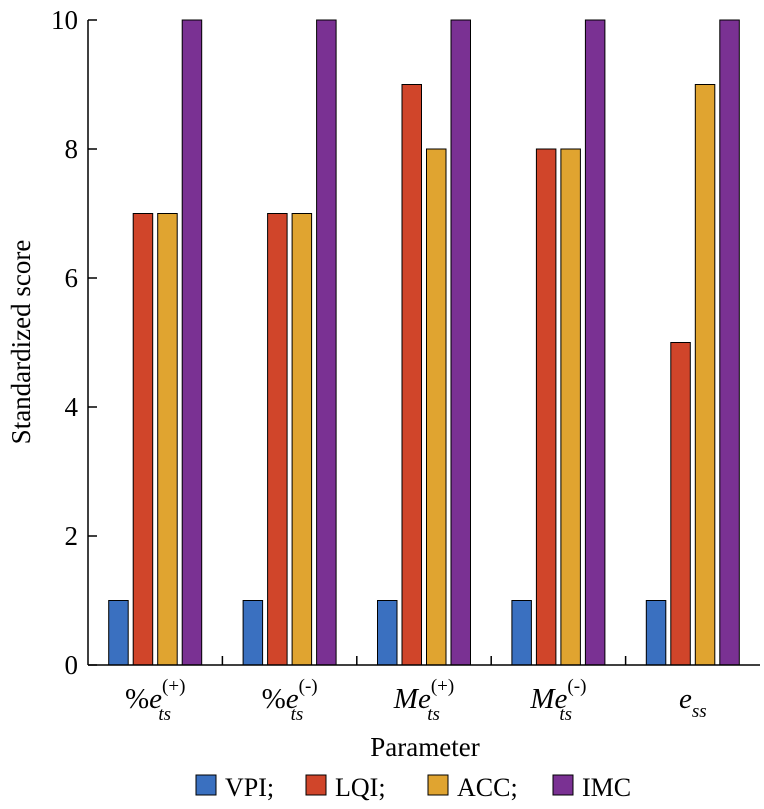  What do you see at coordinates (290, 700) in the screenshot?
I see `x-tick-label: %e(-) ts` at bounding box center [290, 700].